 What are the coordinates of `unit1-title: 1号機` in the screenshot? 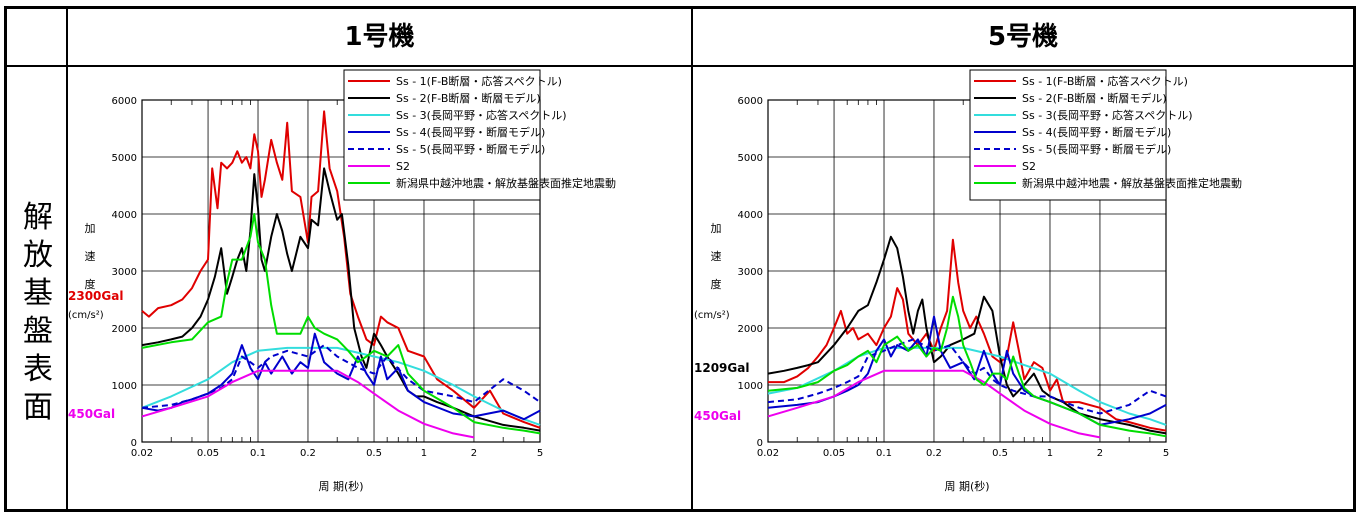 It's located at (379, 37).